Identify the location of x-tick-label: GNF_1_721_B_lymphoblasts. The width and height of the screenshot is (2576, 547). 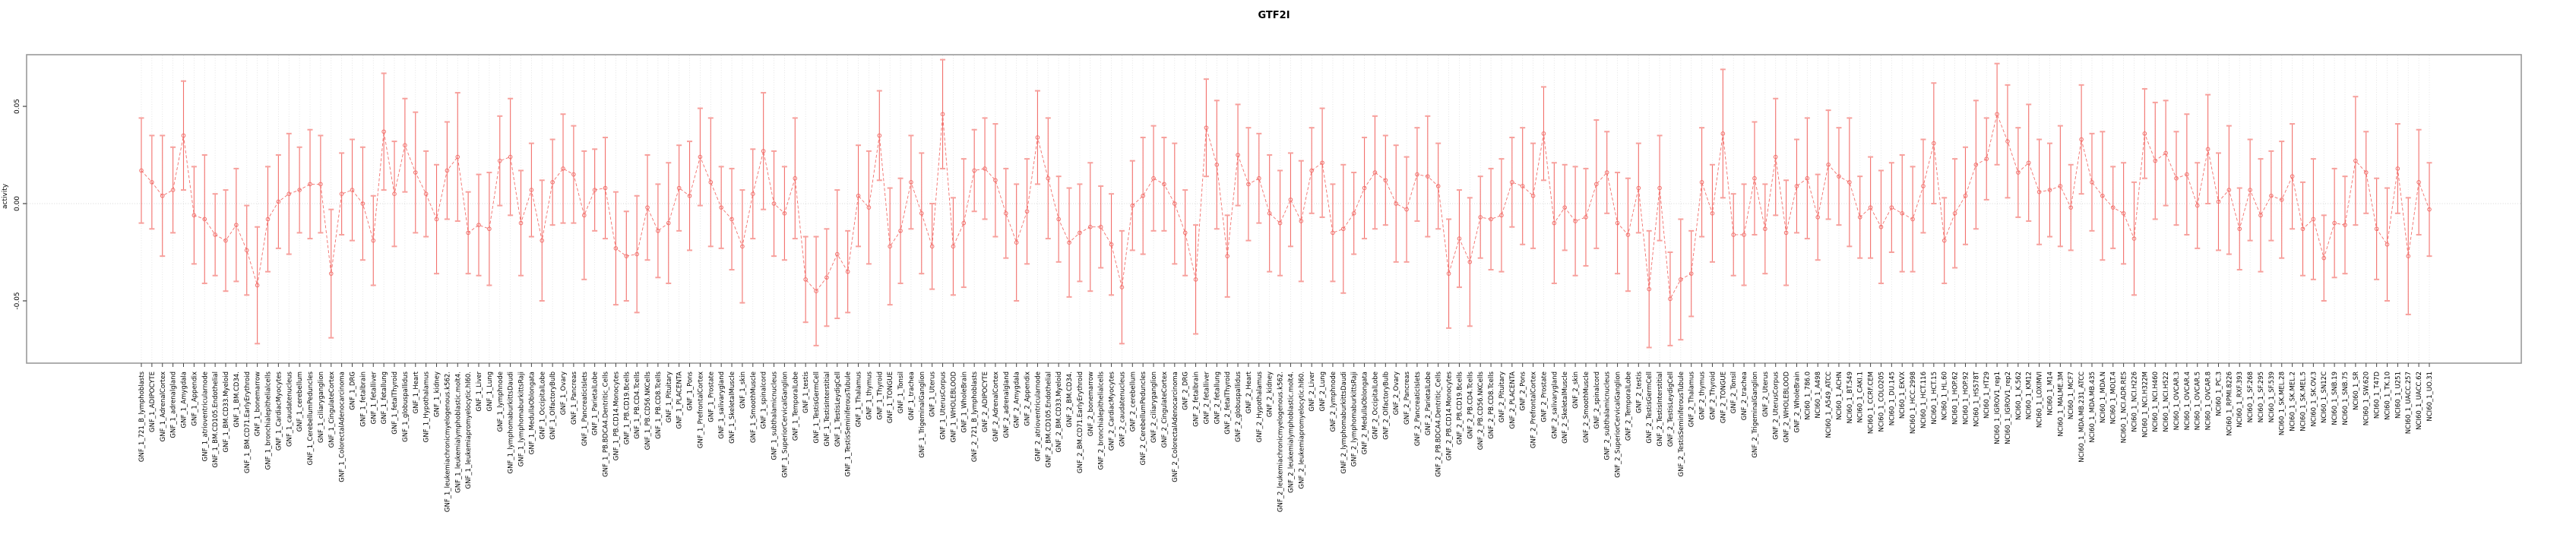
(142, 416).